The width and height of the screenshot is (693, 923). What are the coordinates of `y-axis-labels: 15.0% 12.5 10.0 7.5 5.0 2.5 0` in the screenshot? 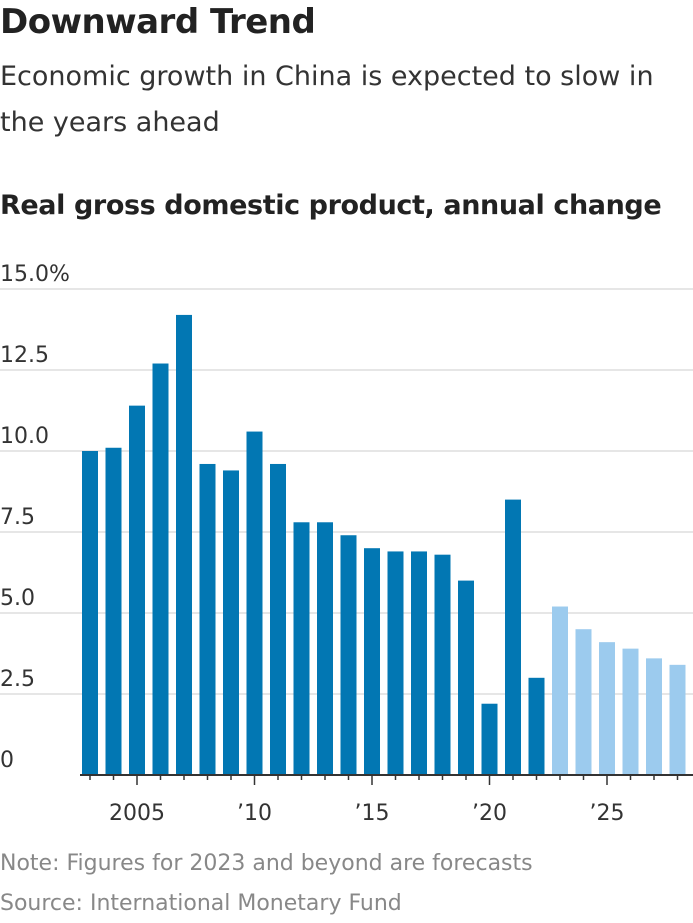 It's located at (35, 517).